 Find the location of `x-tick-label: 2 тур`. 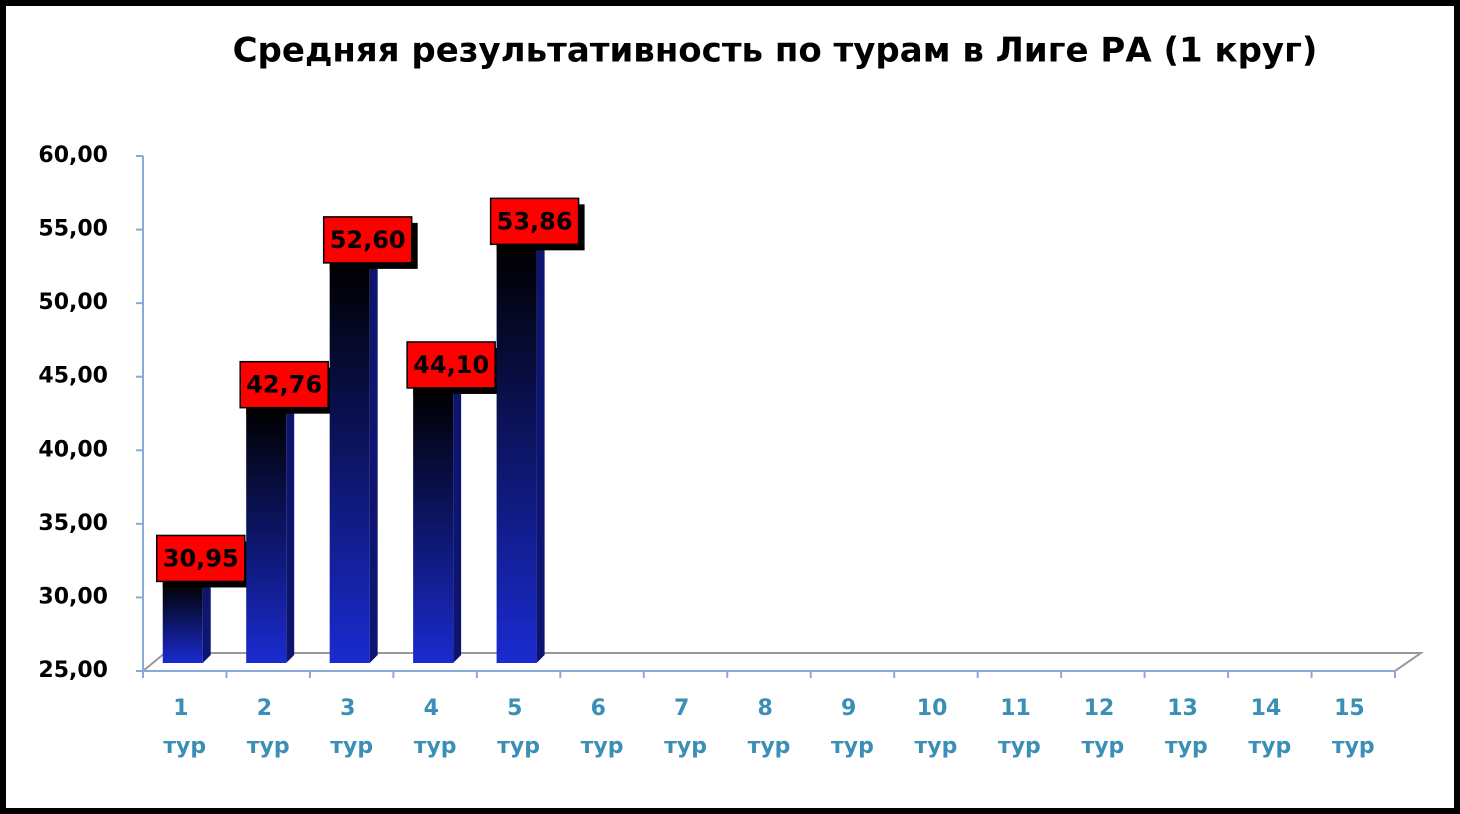

x-tick-label: 2 тур is located at coordinates (268, 727).